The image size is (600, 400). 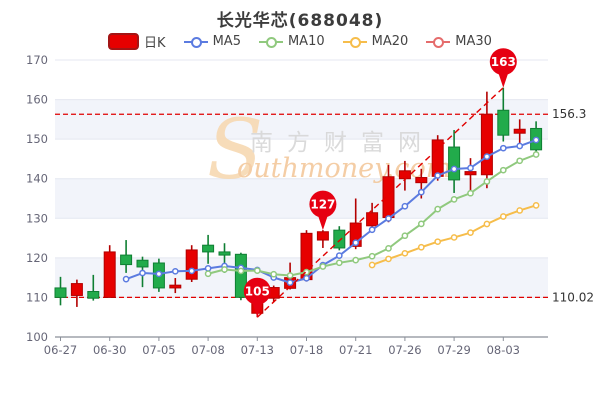 I want to click on legend-item-ma20: MA20, so click(x=375, y=41).